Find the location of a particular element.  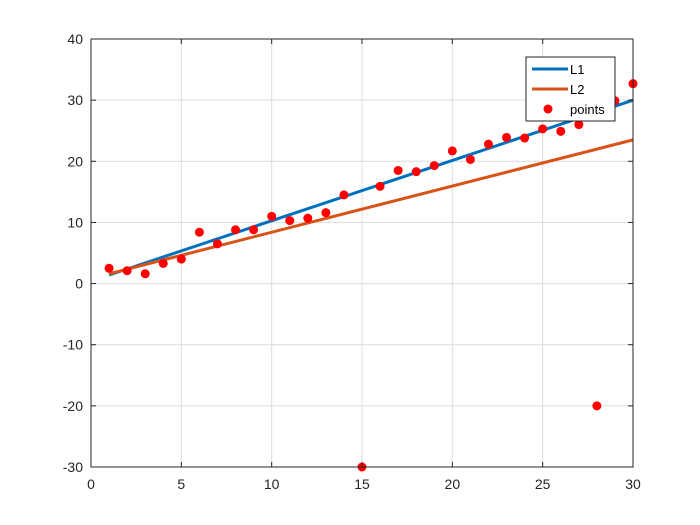

x-tick-label: 0 is located at coordinates (91, 484).